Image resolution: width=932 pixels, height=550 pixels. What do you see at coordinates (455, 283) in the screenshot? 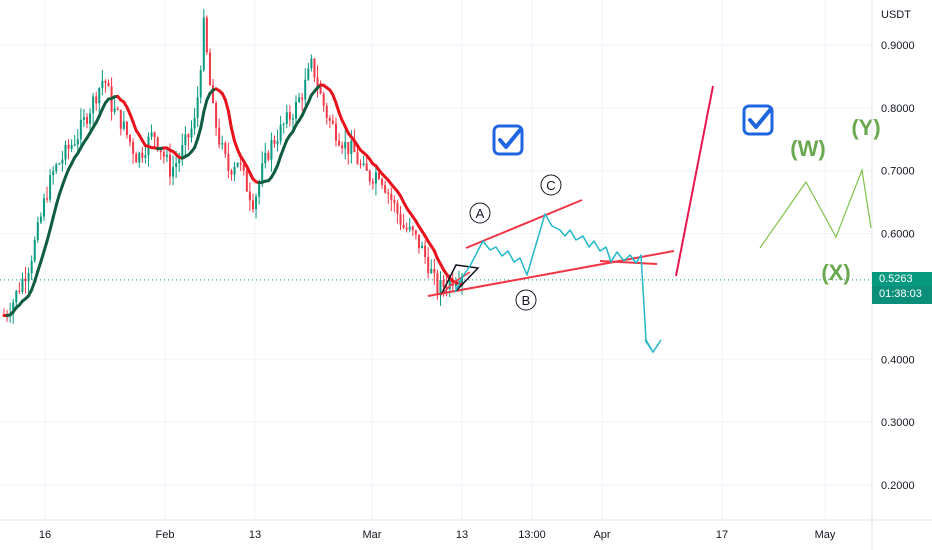
I see `triangle-support` at bounding box center [455, 283].